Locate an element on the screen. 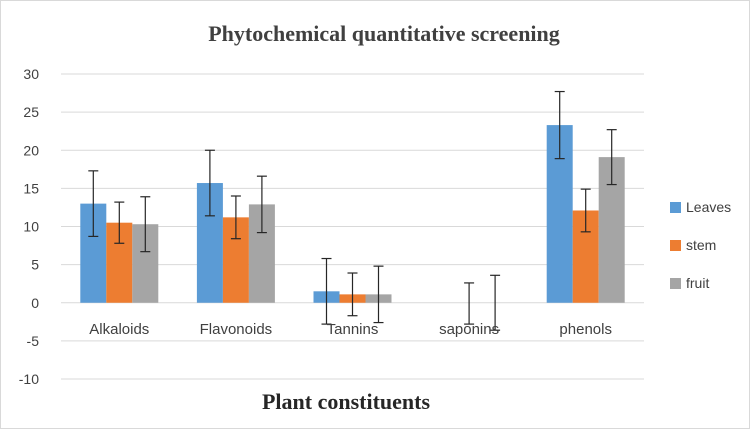  legend-label: stem is located at coordinates (701, 245).